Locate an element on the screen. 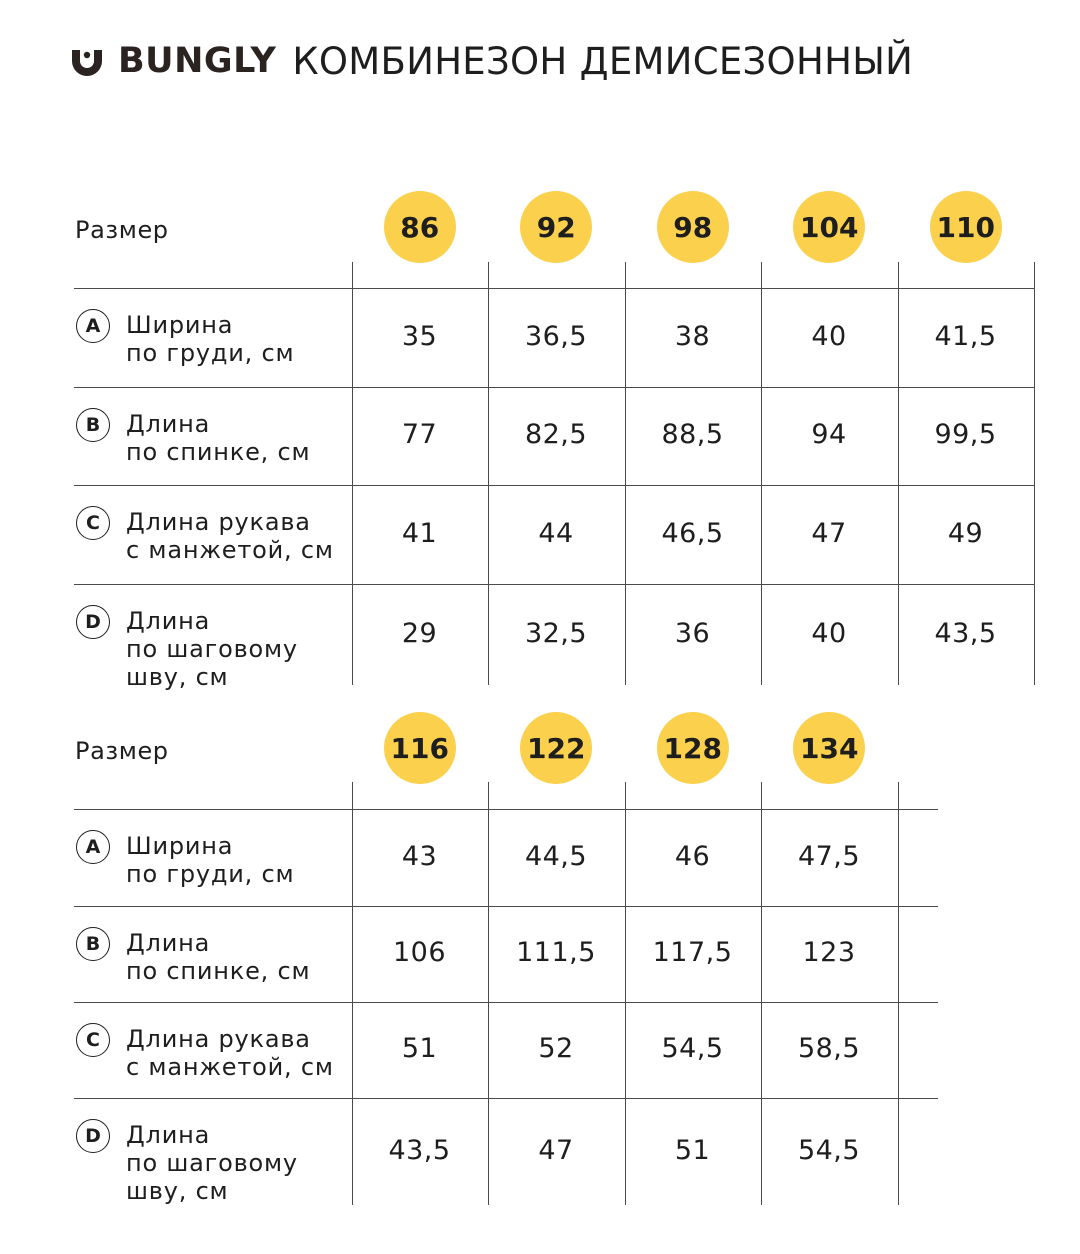  value-cell: 77 is located at coordinates (419, 434).